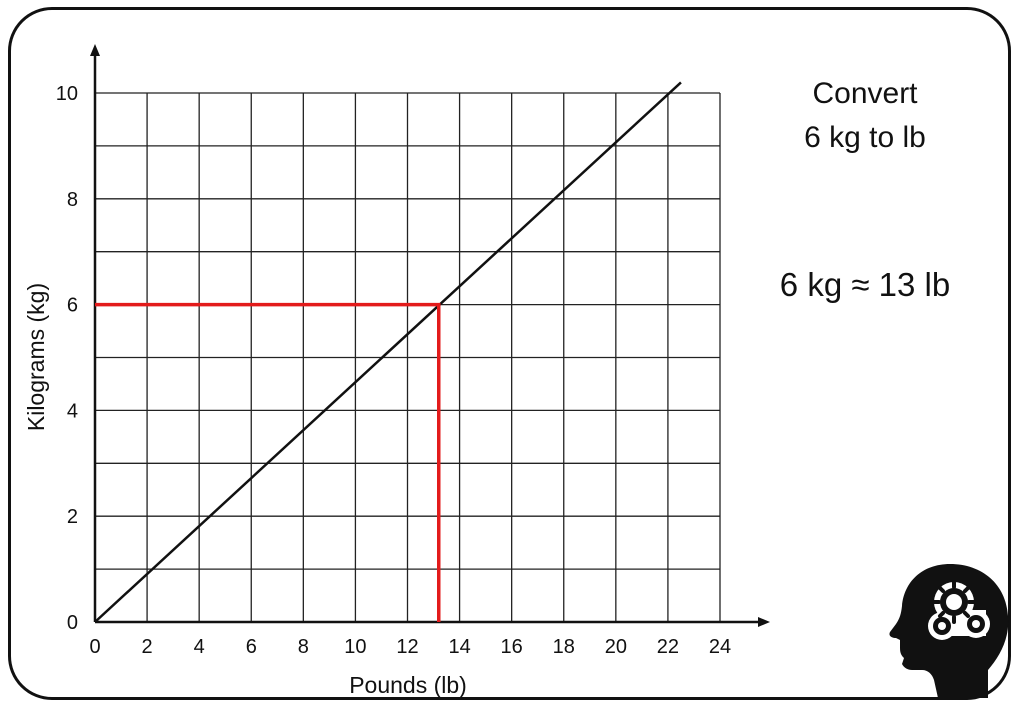 The width and height of the screenshot is (1024, 709). What do you see at coordinates (408, 685) in the screenshot?
I see `x-axis-label: Pounds (lb)` at bounding box center [408, 685].